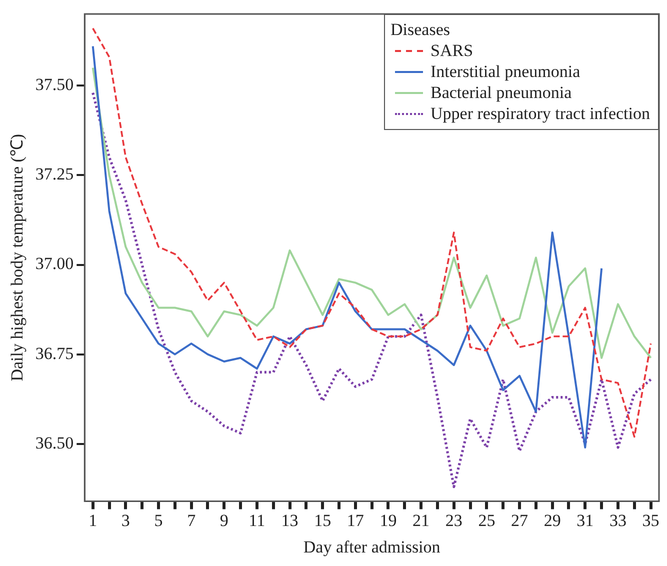 This screenshot has width=667, height=566. I want to click on y-tick-label: 36.75, so click(54, 353).